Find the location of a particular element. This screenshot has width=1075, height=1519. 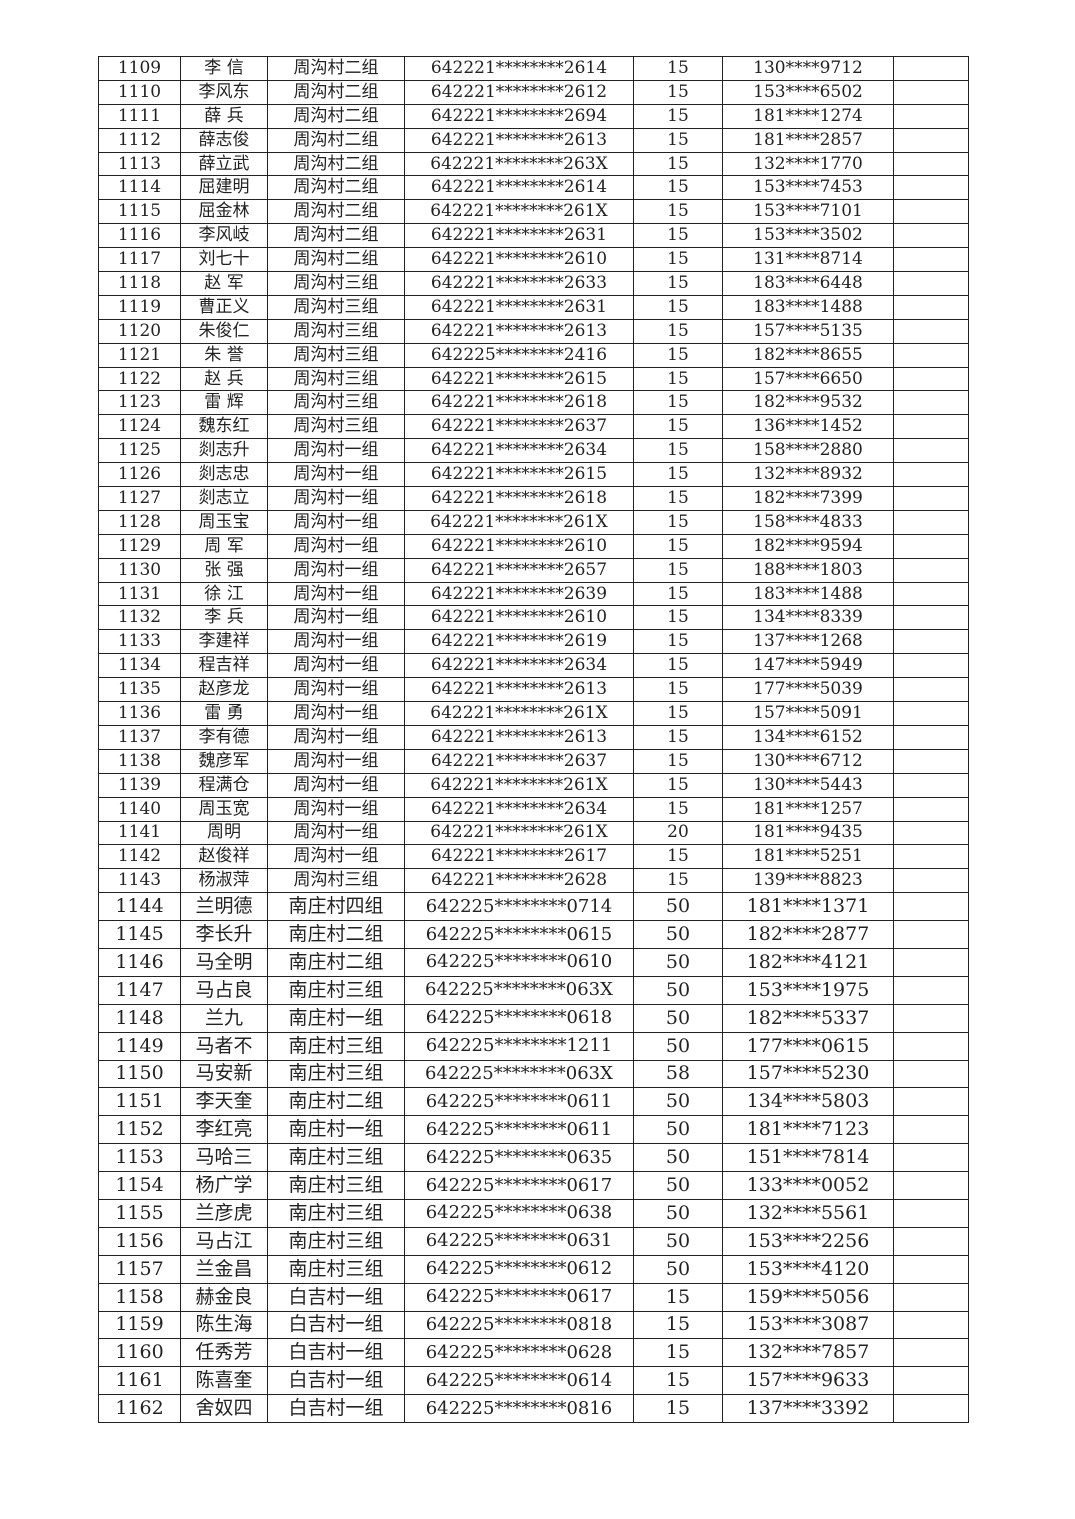

amount-cell: 58 is located at coordinates (678, 1074).